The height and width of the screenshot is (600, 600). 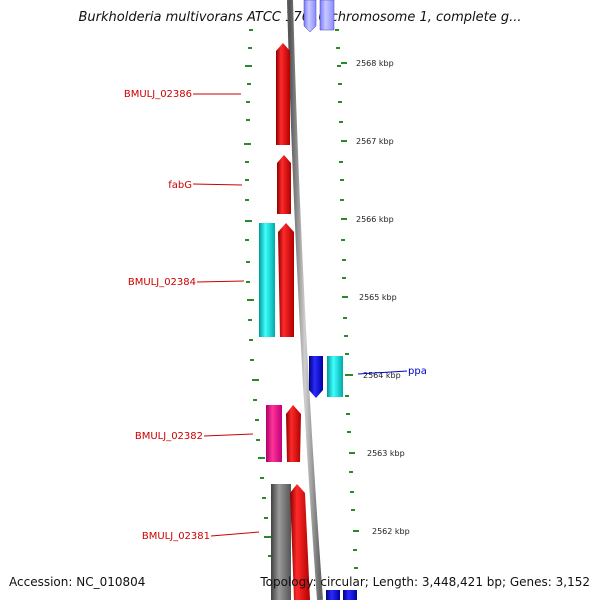 I want to click on feature-bmulj-02382-pink, so click(x=274, y=433).